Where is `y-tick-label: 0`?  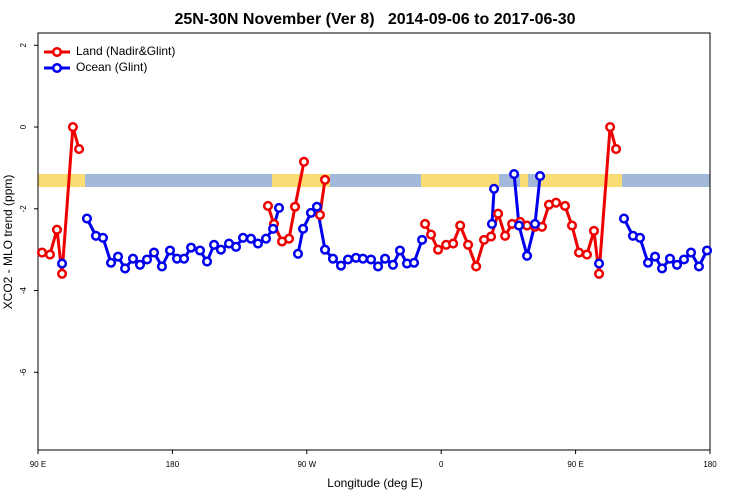 y-tick-label: 0 is located at coordinates (23, 126).